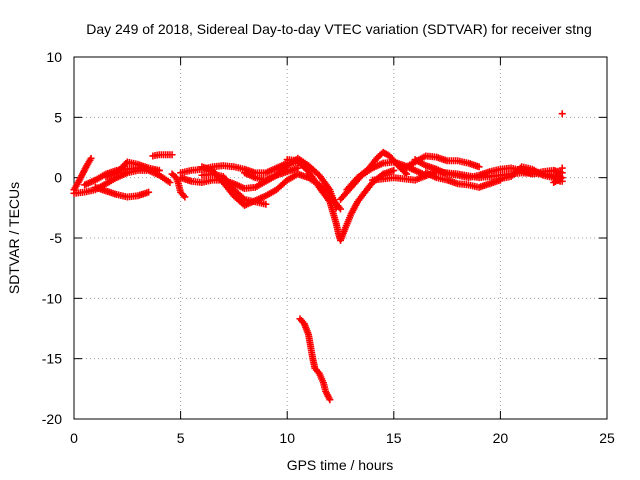 The width and height of the screenshot is (640, 480). What do you see at coordinates (501, 438) in the screenshot?
I see `x-tick-label: 20` at bounding box center [501, 438].